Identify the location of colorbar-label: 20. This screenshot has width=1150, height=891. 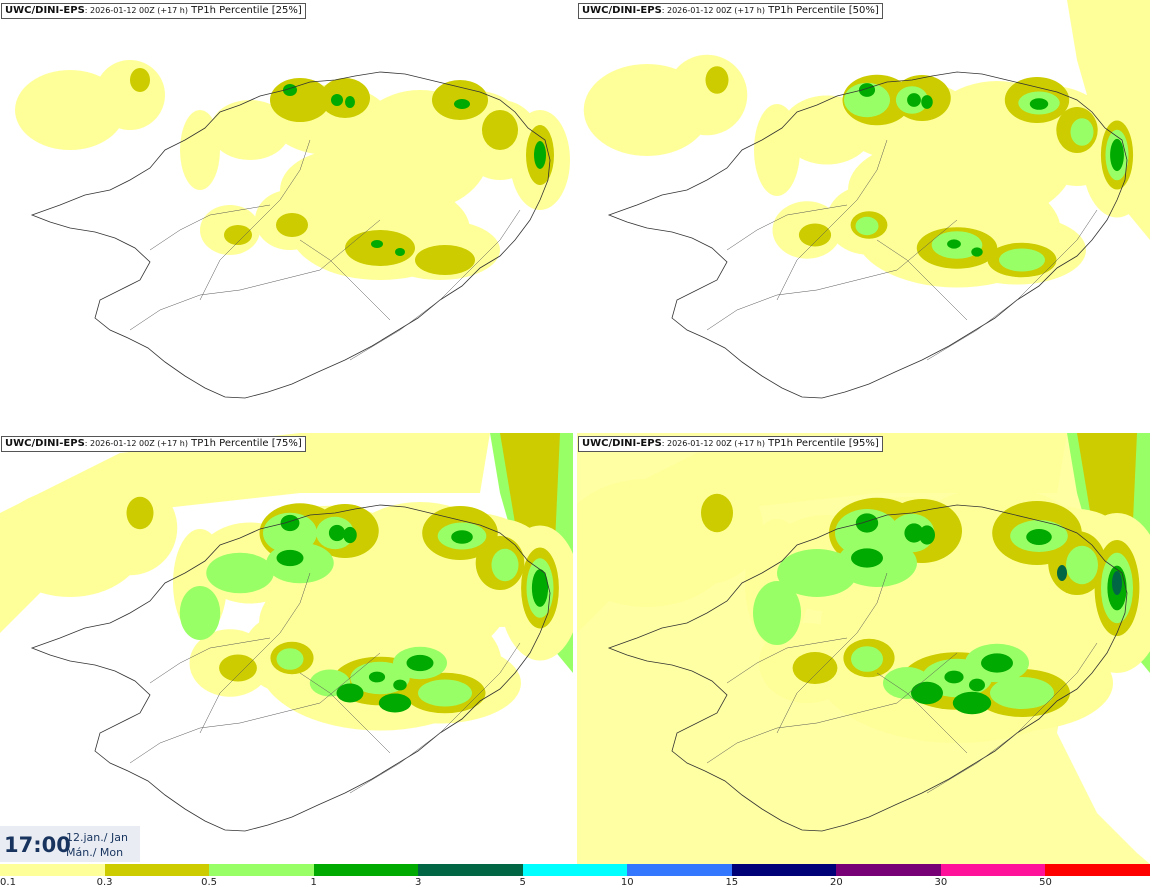
(836, 882).